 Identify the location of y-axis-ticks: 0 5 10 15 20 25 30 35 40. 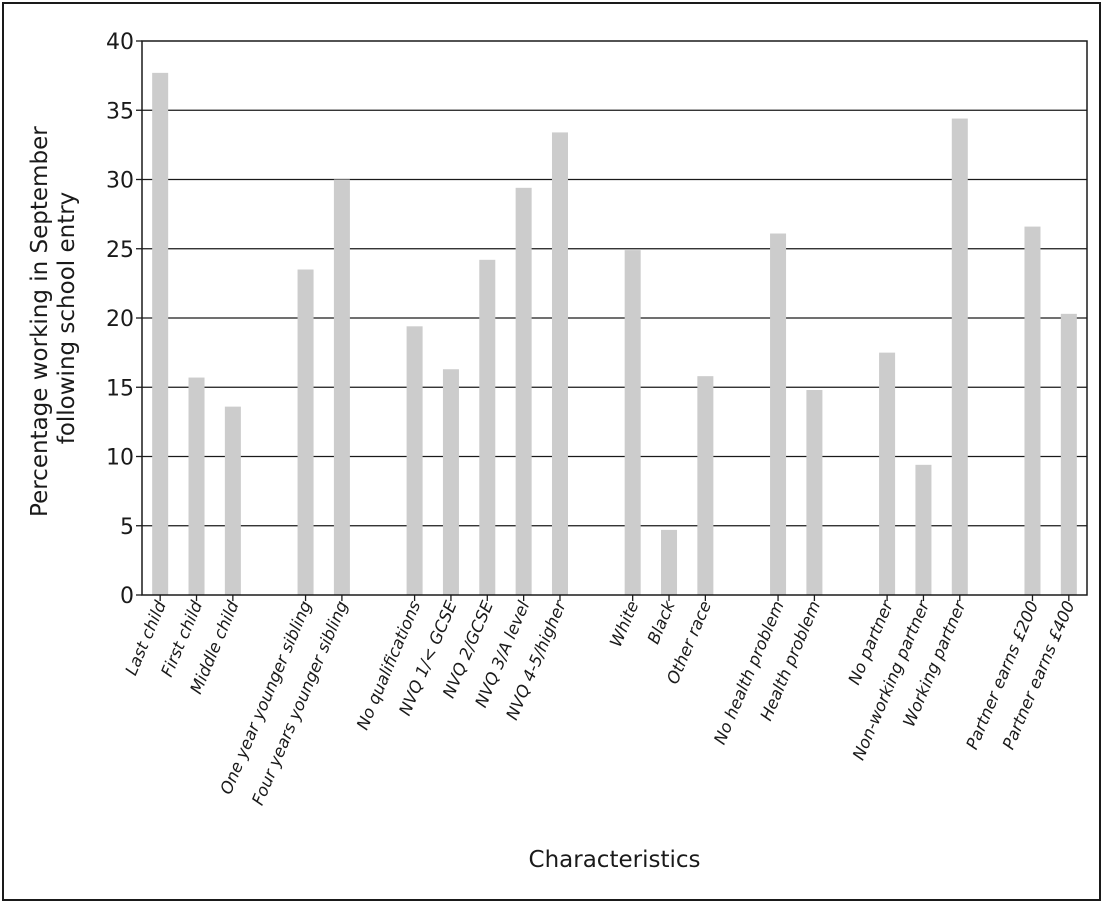
(124, 319).